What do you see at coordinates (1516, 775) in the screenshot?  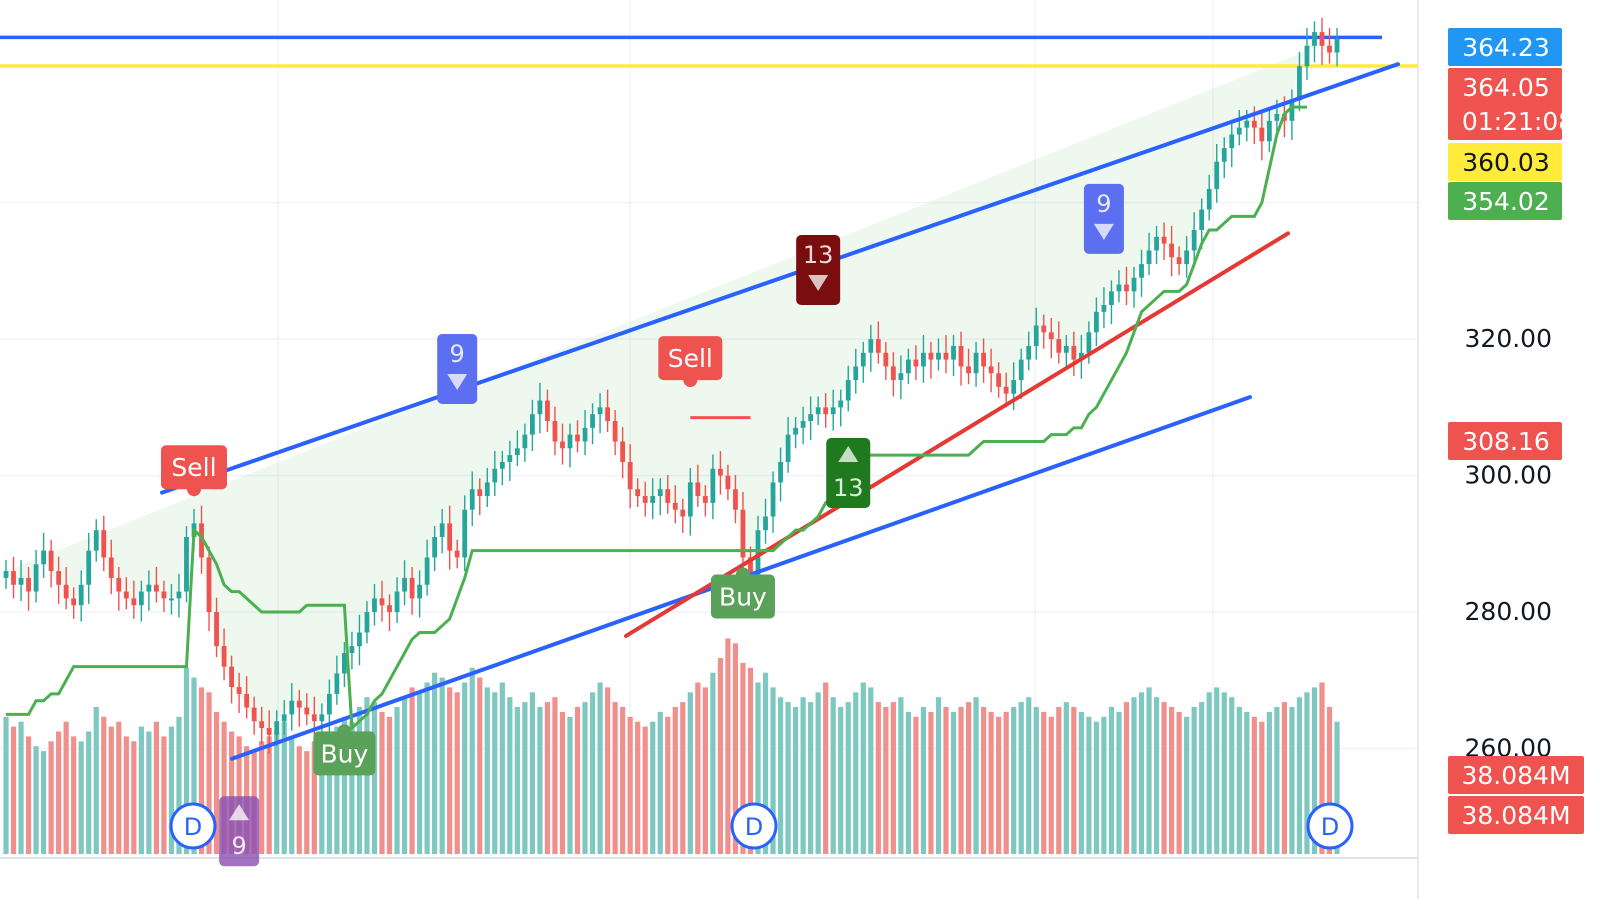 I see `volume-label: 38.084M` at bounding box center [1516, 775].